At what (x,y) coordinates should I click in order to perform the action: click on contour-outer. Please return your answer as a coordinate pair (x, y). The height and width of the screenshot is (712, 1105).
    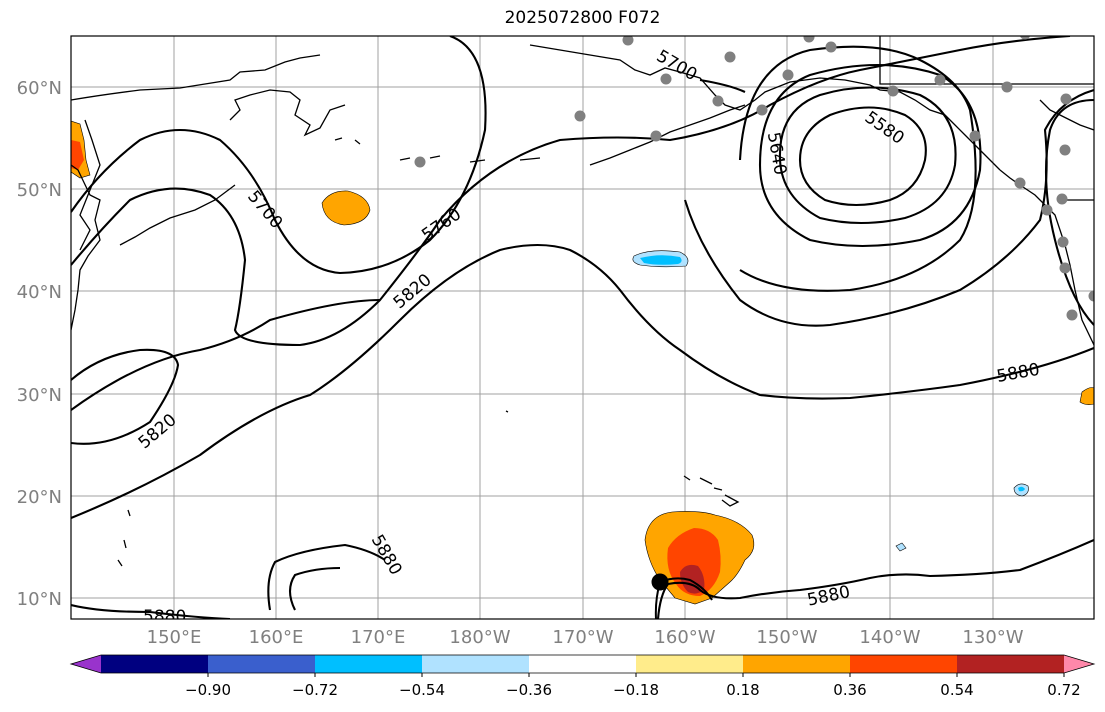
    Looking at the image, I should click on (888, 207).